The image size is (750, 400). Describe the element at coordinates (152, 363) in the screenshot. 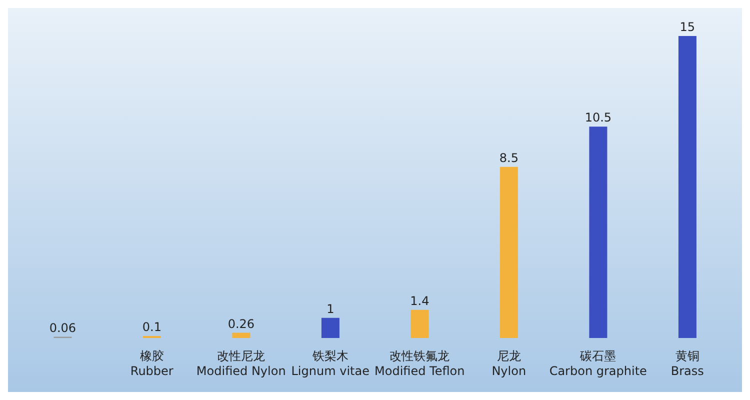

I see `x-tick-label: 橡胶 Rubber` at that location.